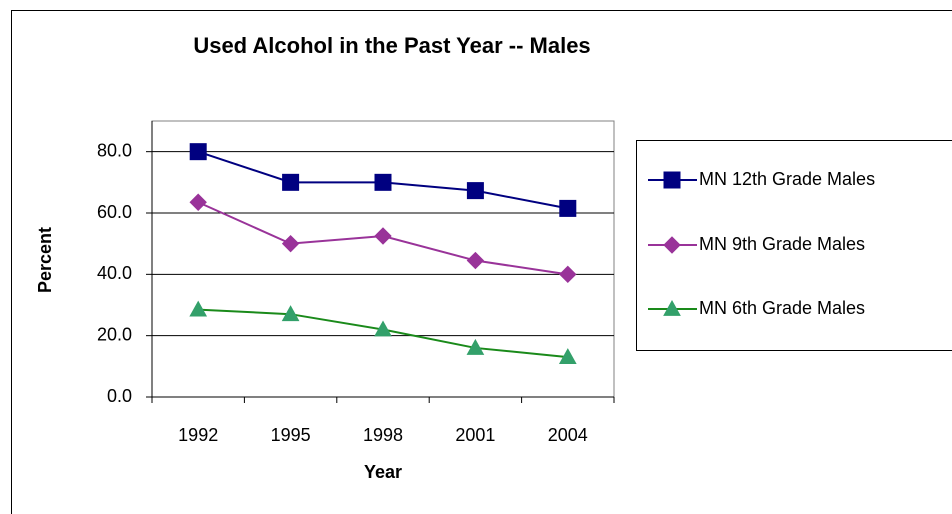 This screenshot has width=952, height=514. What do you see at coordinates (391, 45) in the screenshot?
I see `chart-title: Used Alcohol in the Past Year -- Males` at bounding box center [391, 45].